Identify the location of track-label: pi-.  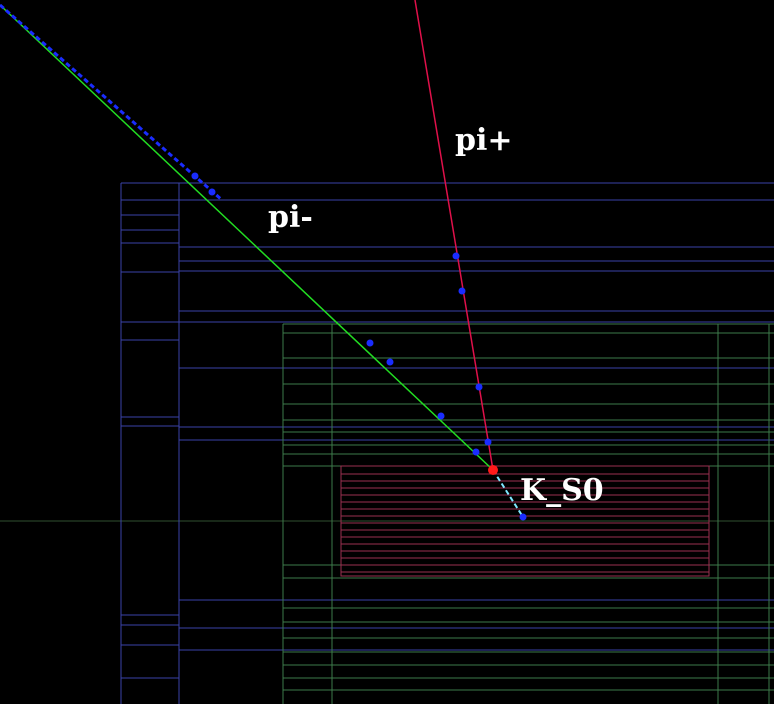
(290, 217).